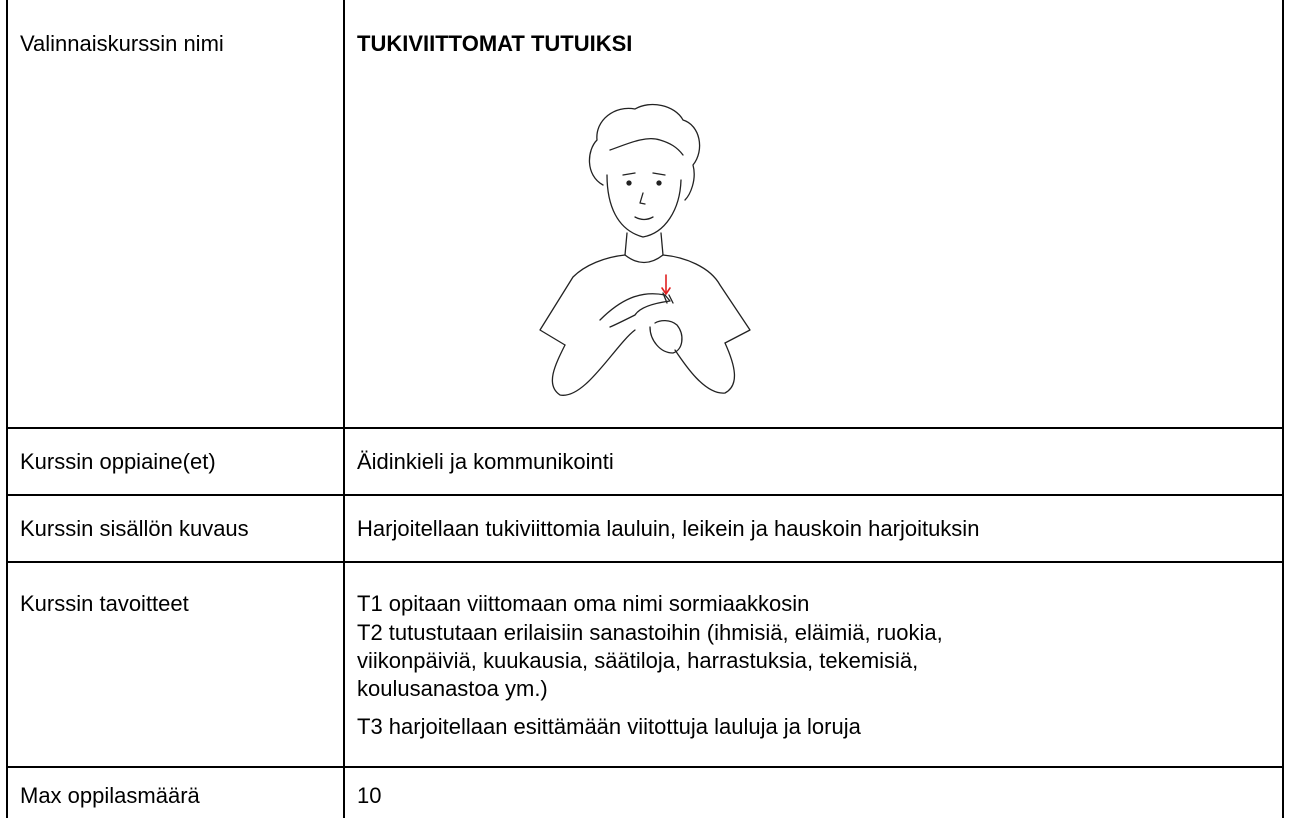 Image resolution: width=1290 pixels, height=818 pixels. I want to click on sign-illustration, so click(645, 249).